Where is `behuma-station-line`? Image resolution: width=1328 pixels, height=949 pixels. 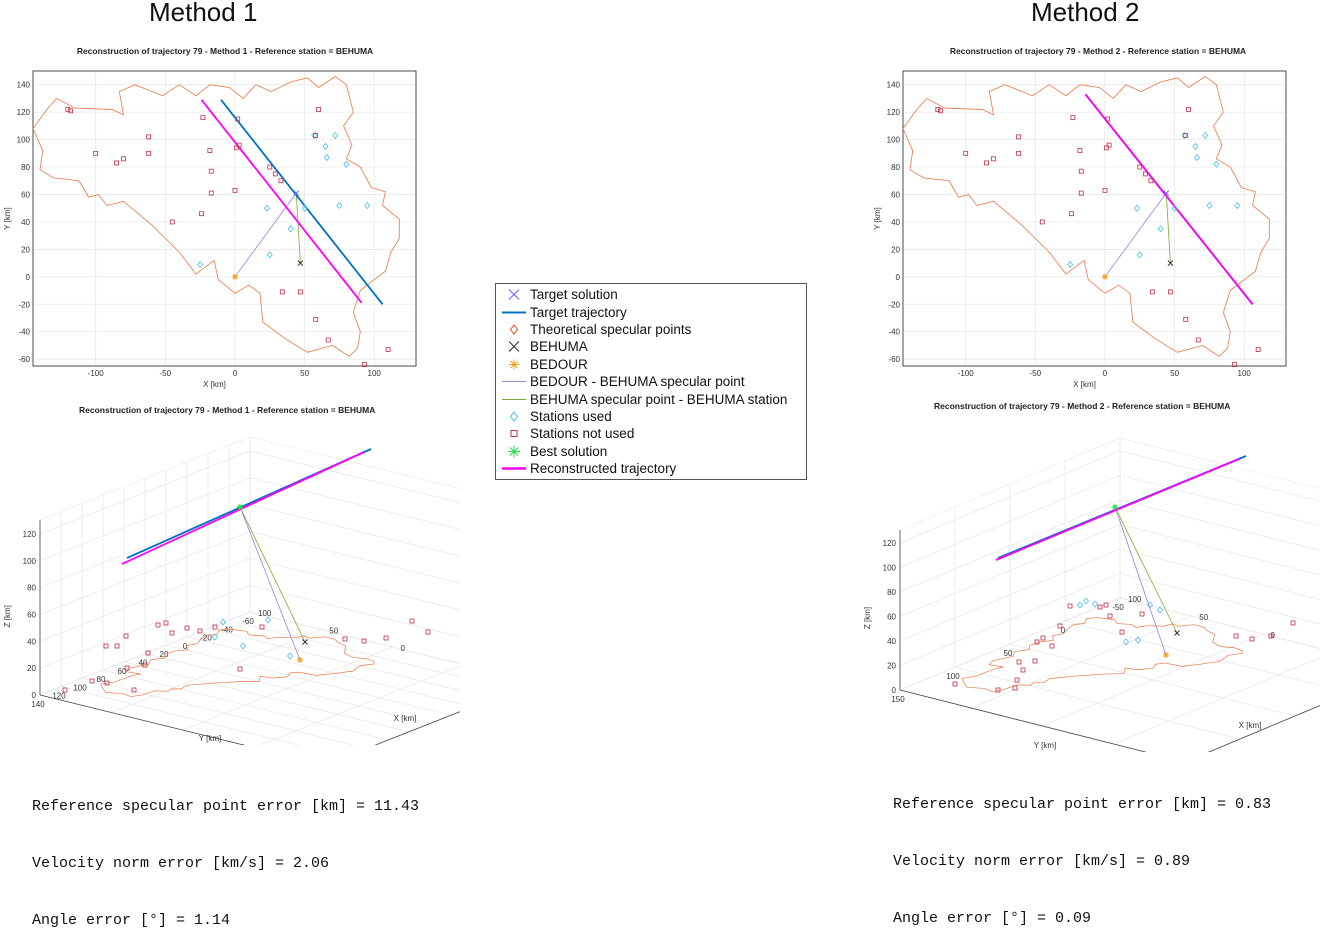
behuma-station-line is located at coordinates (1146, 570).